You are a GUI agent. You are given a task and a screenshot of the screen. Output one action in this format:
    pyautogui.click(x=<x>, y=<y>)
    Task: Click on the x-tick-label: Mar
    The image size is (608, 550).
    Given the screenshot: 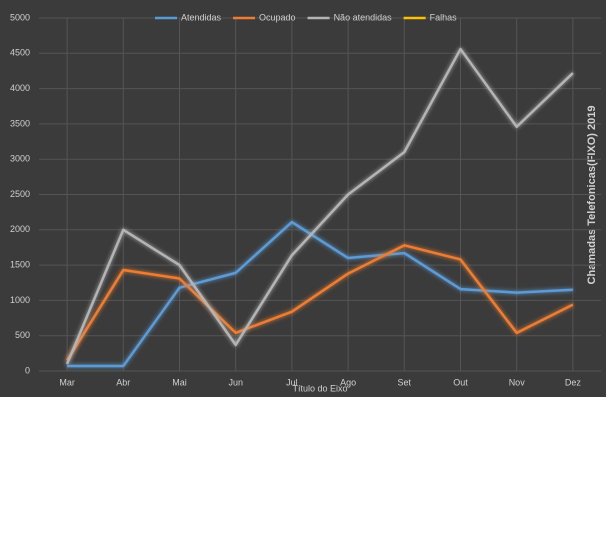 What is the action you would take?
    pyautogui.click(x=67, y=382)
    